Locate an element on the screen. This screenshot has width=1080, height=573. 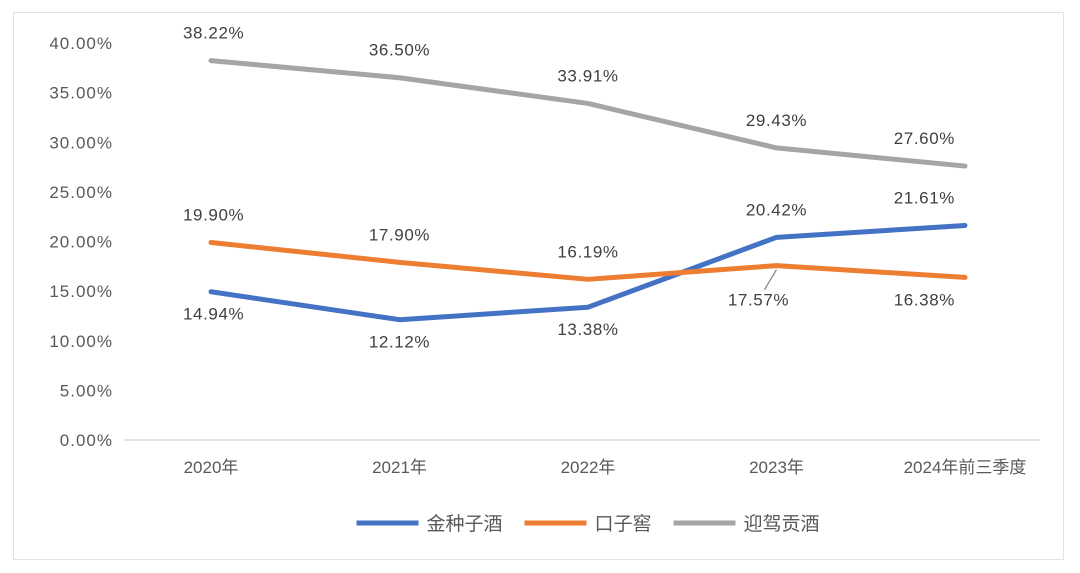
data-point-label: 14.94% is located at coordinates (213, 314).